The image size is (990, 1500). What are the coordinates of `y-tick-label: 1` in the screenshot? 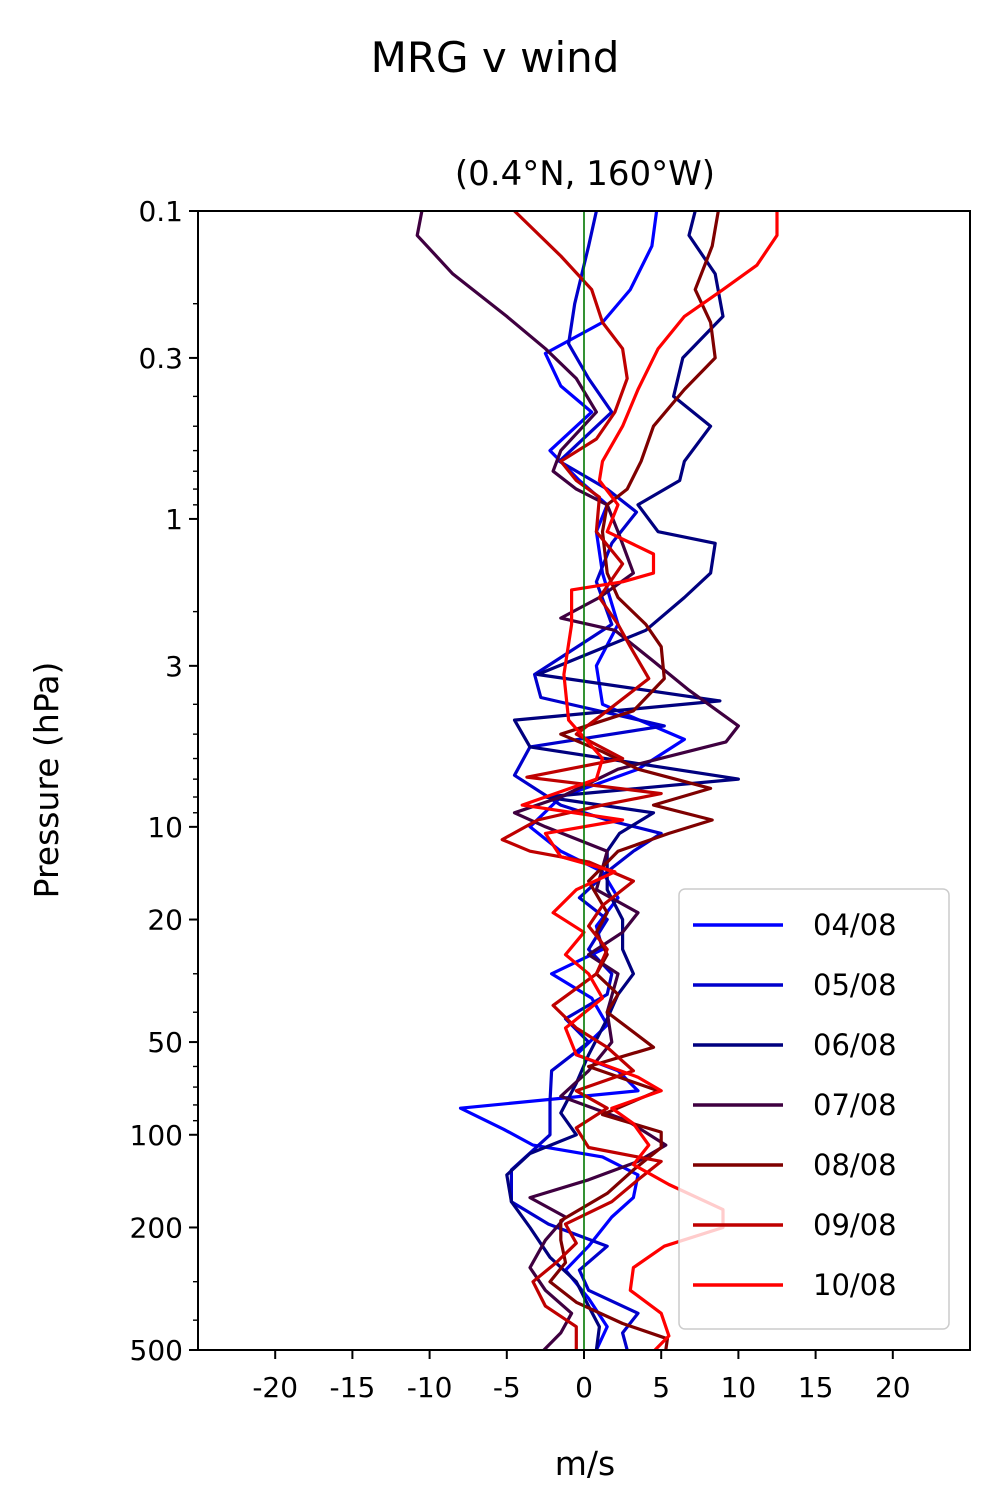 It's located at (174, 519).